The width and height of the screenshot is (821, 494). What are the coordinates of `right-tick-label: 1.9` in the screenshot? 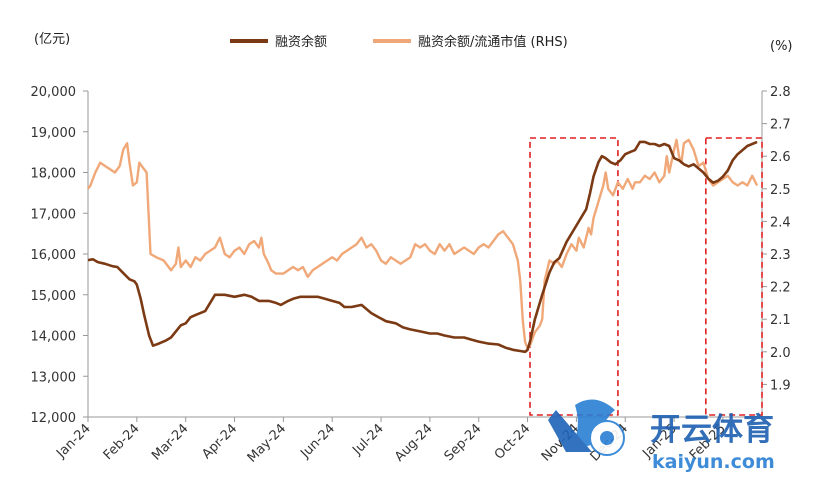 It's located at (780, 385).